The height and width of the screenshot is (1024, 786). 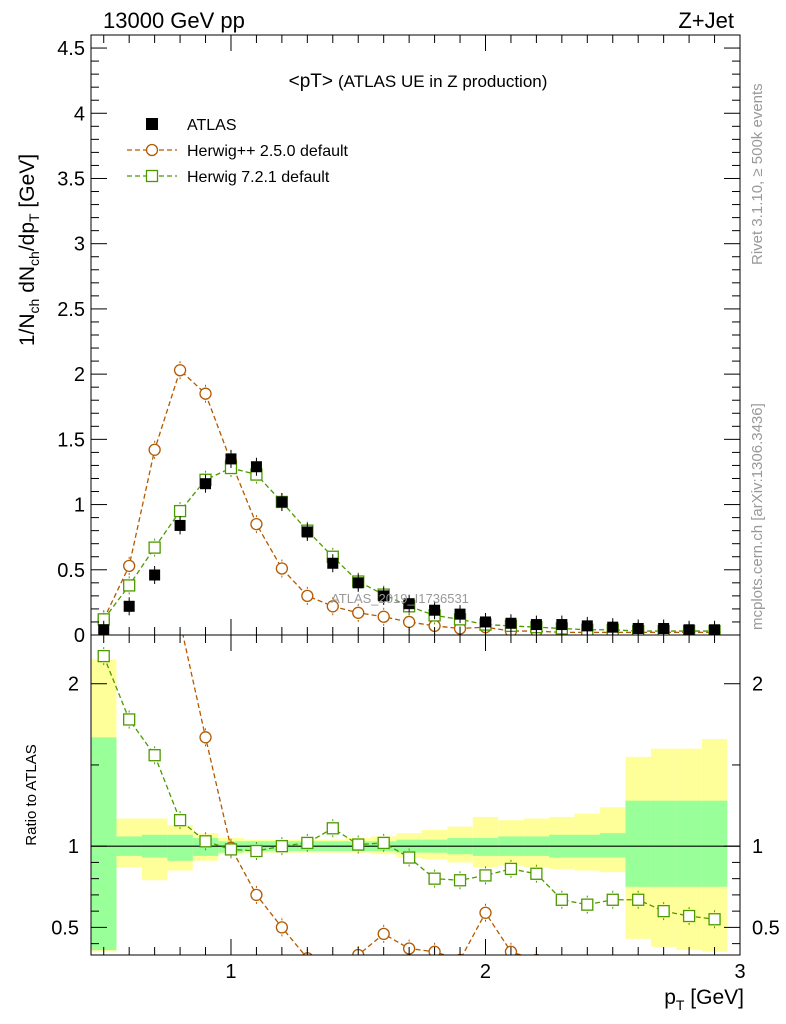 What do you see at coordinates (71, 179) in the screenshot?
I see `top-ytick-label: 3.5` at bounding box center [71, 179].